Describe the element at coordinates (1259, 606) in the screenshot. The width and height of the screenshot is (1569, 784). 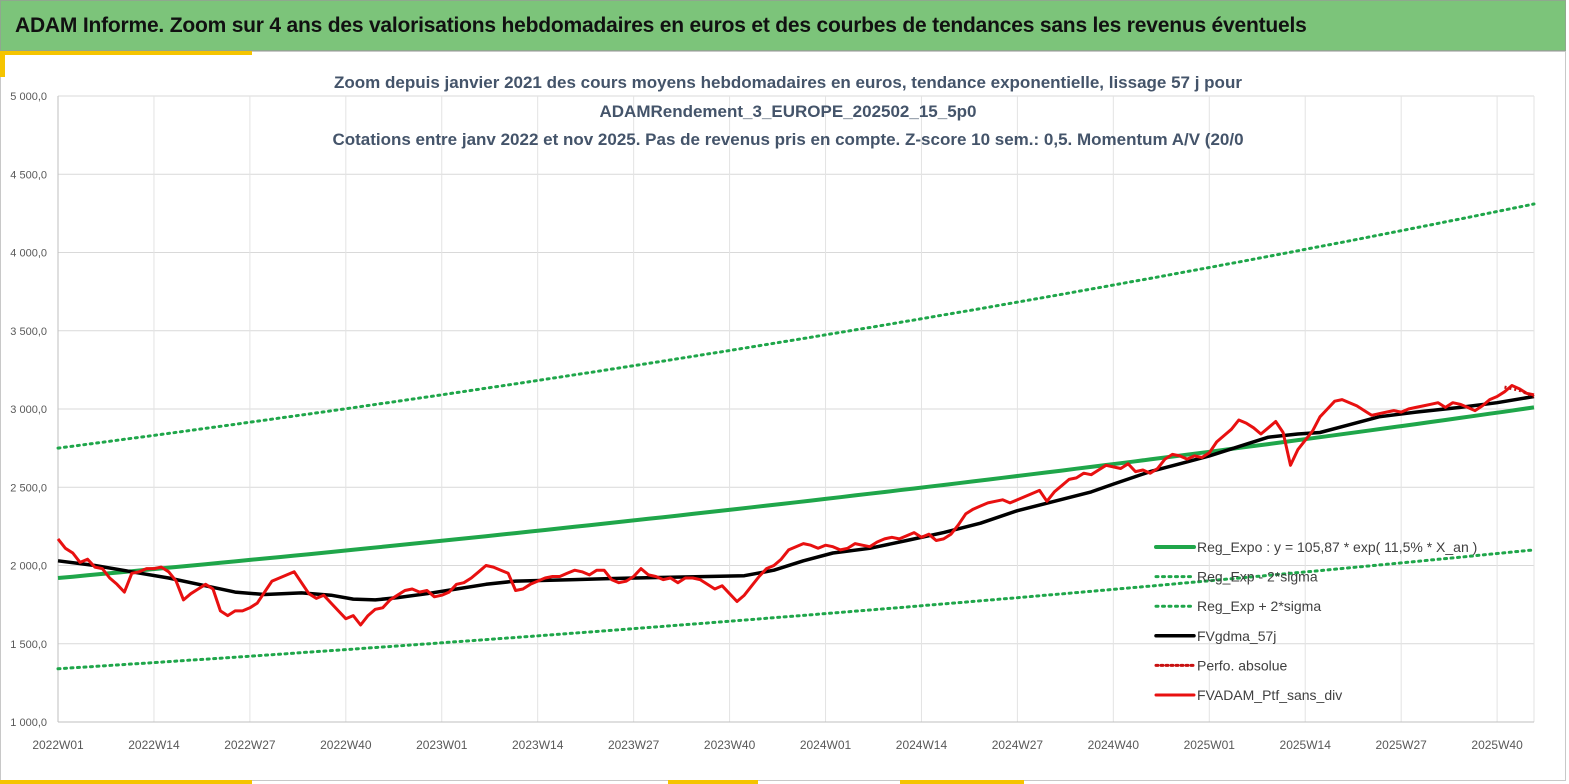
I see `legend-label-high: Reg_Exp + 2*sigma` at that location.